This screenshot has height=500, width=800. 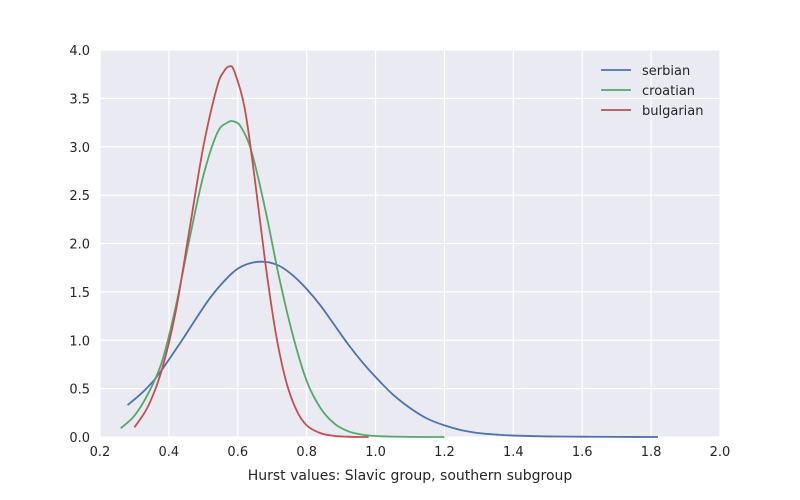 I want to click on legend-label-serbian: serbian, so click(x=666, y=71).